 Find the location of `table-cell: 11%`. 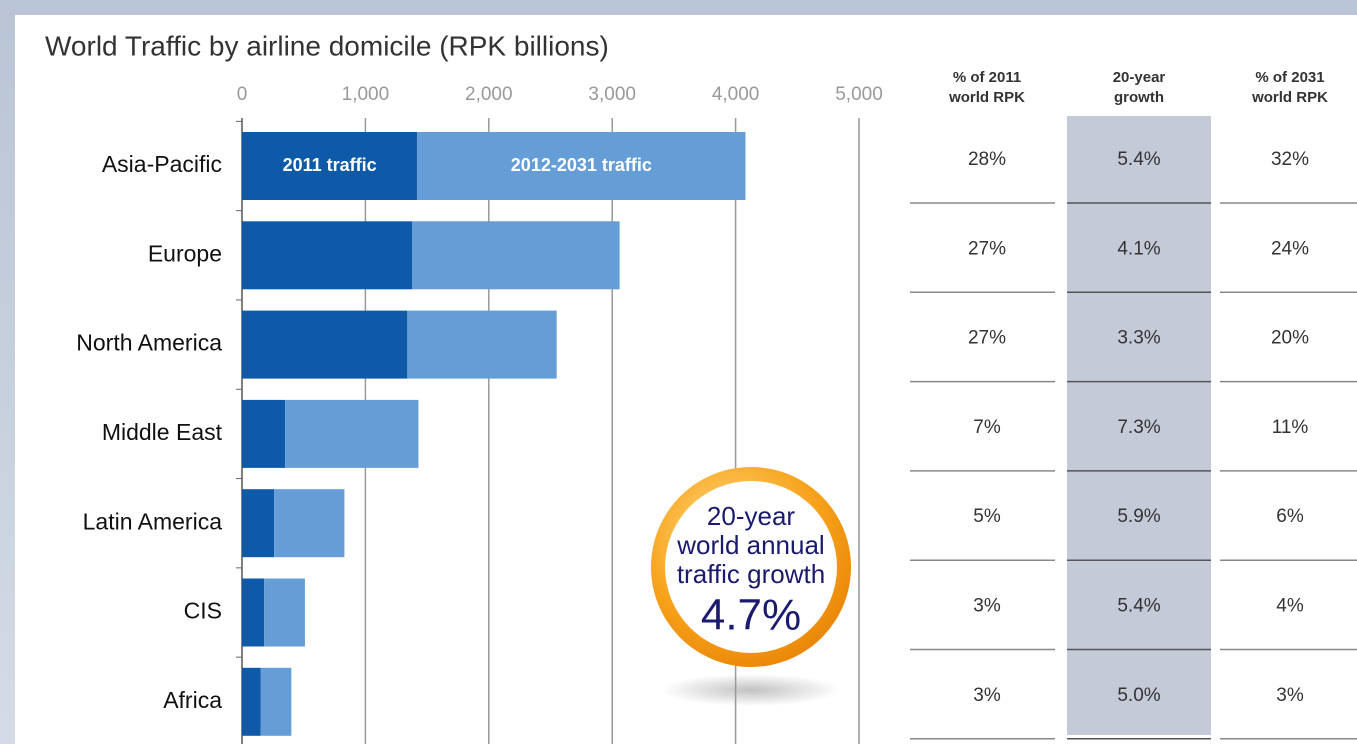

table-cell: 11% is located at coordinates (1290, 427).